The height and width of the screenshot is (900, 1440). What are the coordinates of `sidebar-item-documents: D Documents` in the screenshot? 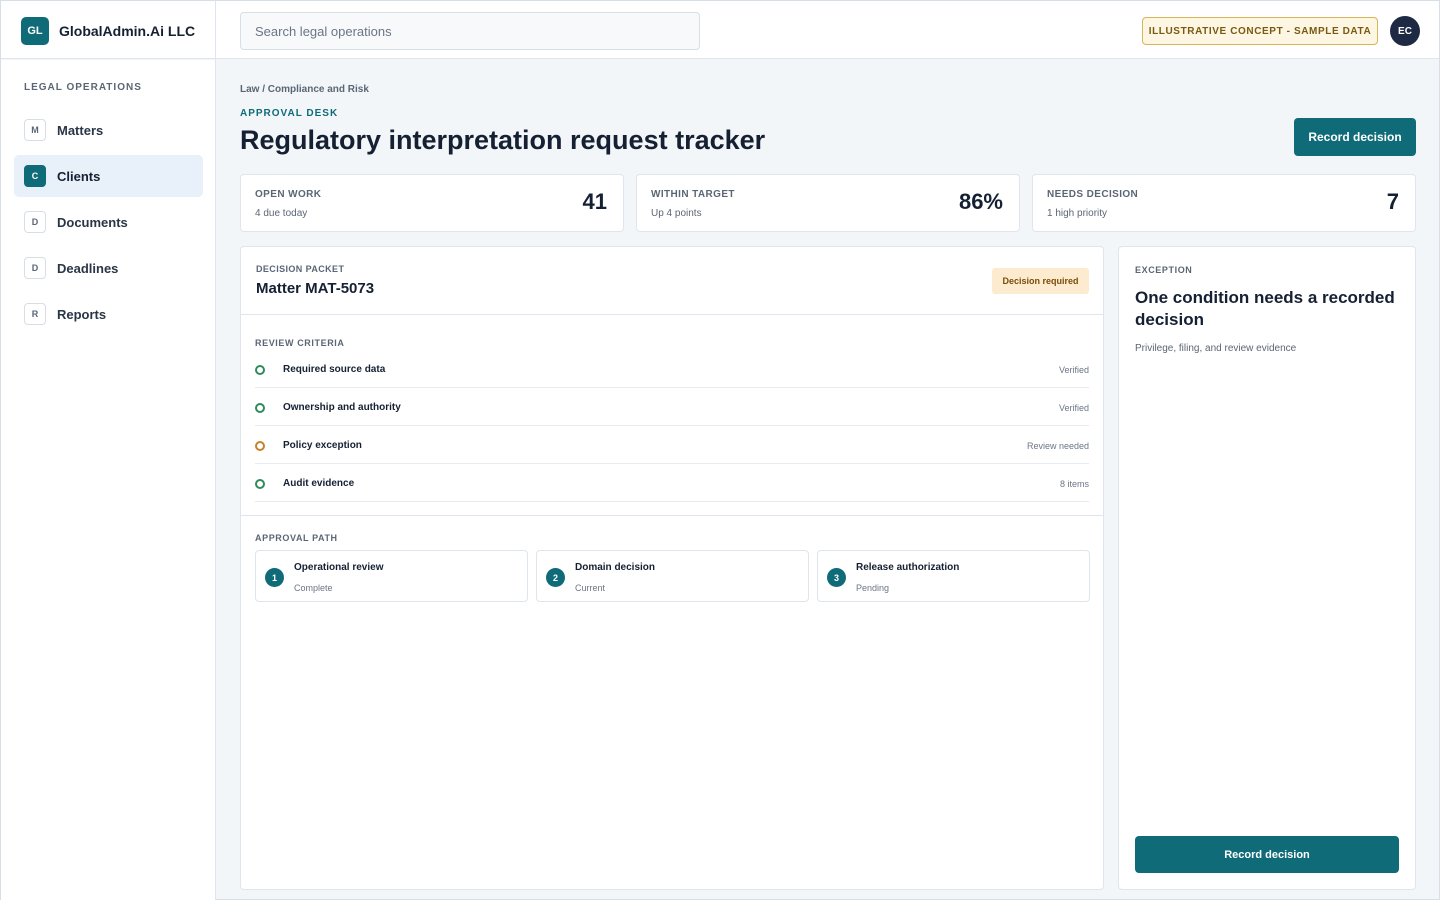 It's located at (108, 222).